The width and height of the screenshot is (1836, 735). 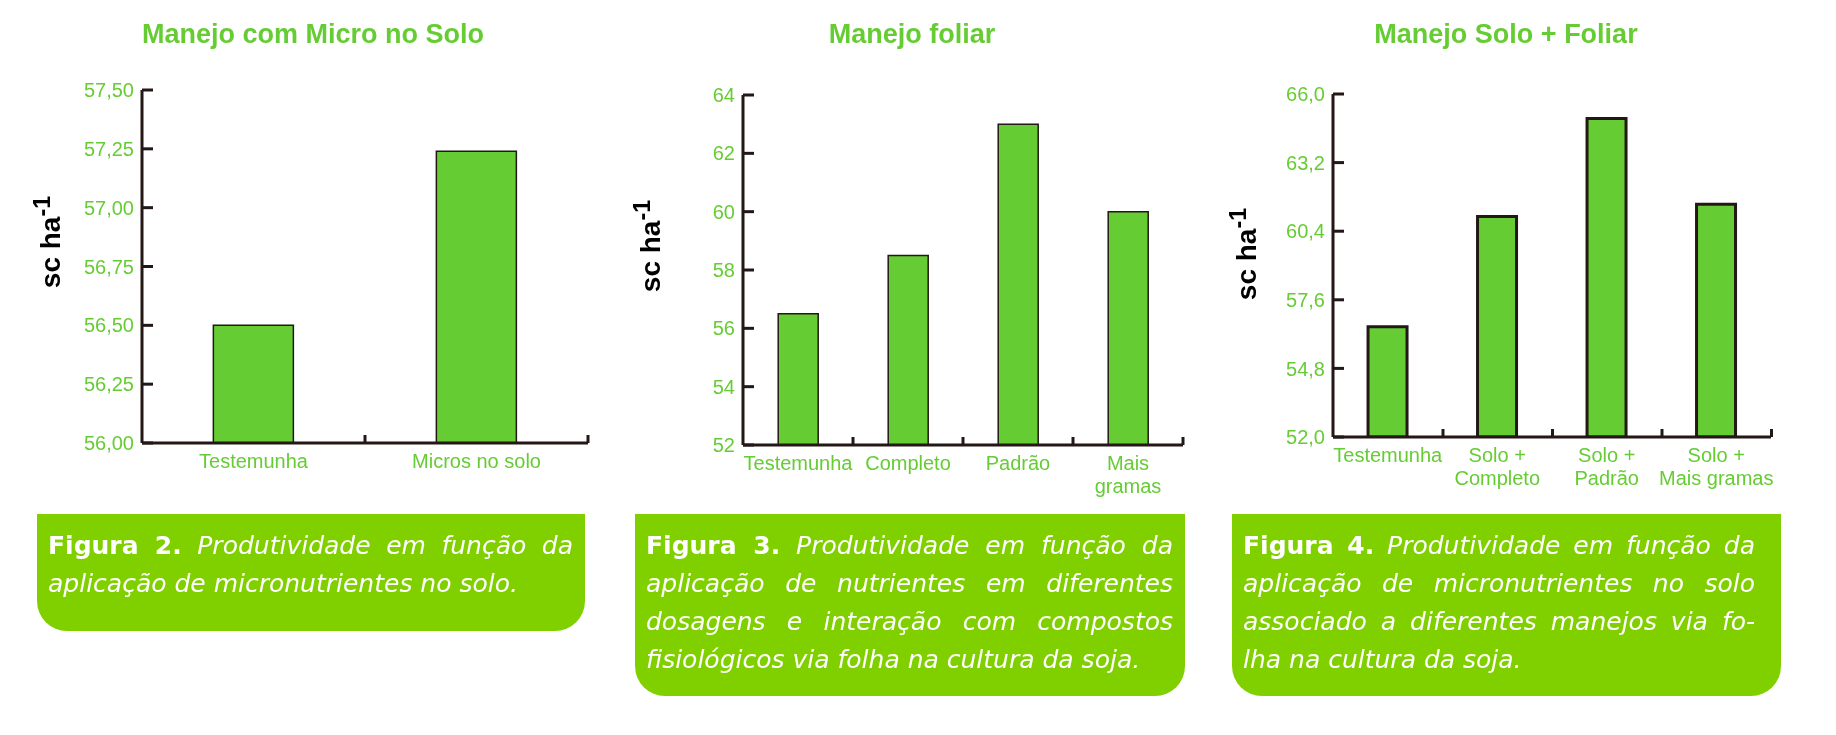 What do you see at coordinates (723, 445) in the screenshot?
I see `y-tick-label: 52` at bounding box center [723, 445].